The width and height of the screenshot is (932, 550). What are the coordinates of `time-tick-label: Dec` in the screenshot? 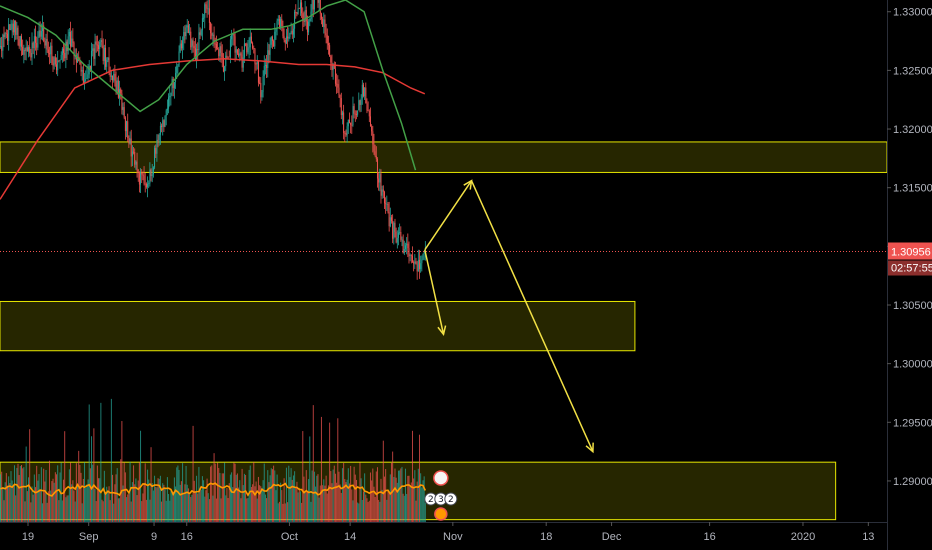 It's located at (612, 537).